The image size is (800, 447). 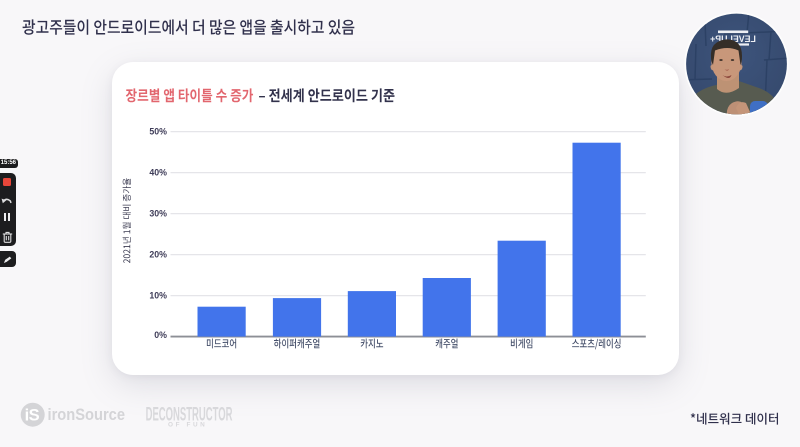 I want to click on svg-text: ironSource, so click(x=87, y=415).